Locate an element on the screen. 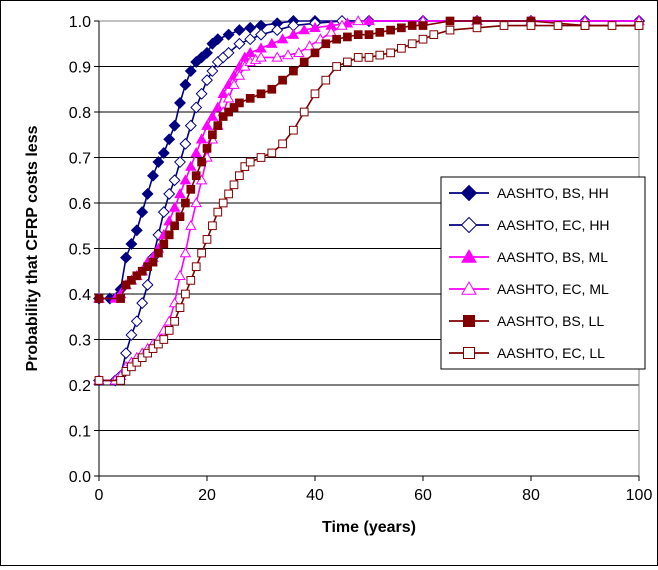 This screenshot has height=570, width=658. x-axis-title: Time (years) is located at coordinates (369, 527).